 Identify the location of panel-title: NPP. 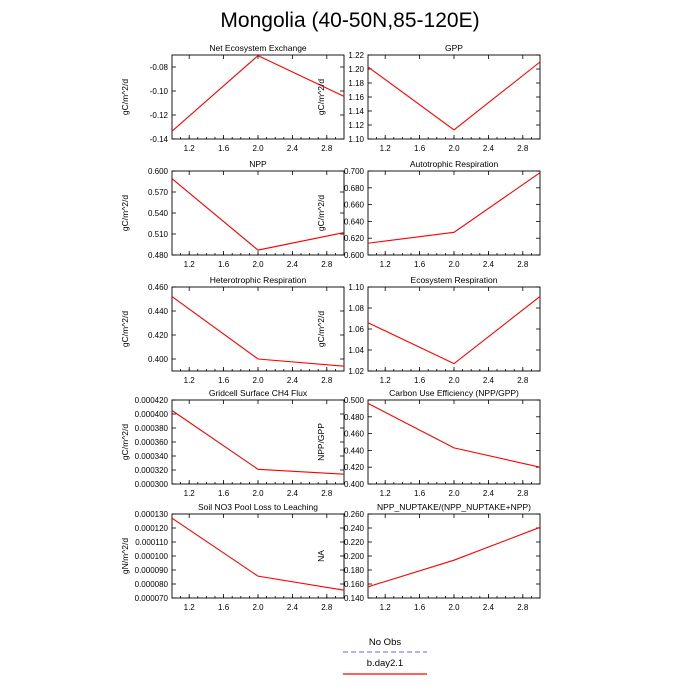
(258, 164).